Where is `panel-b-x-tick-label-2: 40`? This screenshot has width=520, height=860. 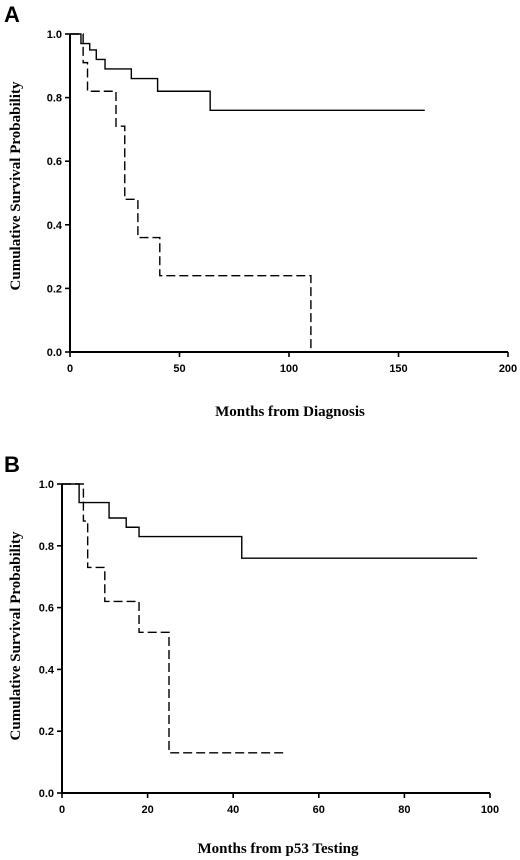
panel-b-x-tick-label-2: 40 is located at coordinates (233, 810).